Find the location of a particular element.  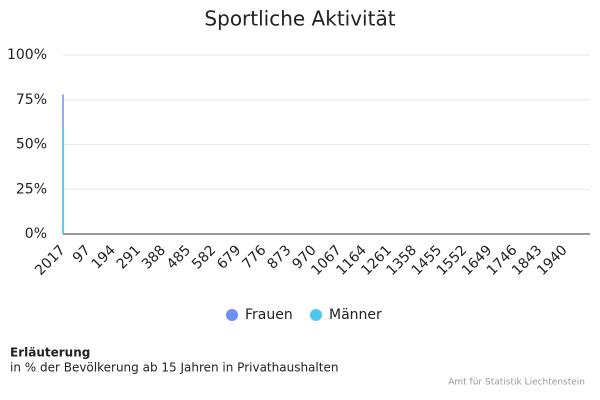

y-tick-label: 0% is located at coordinates (36, 234).